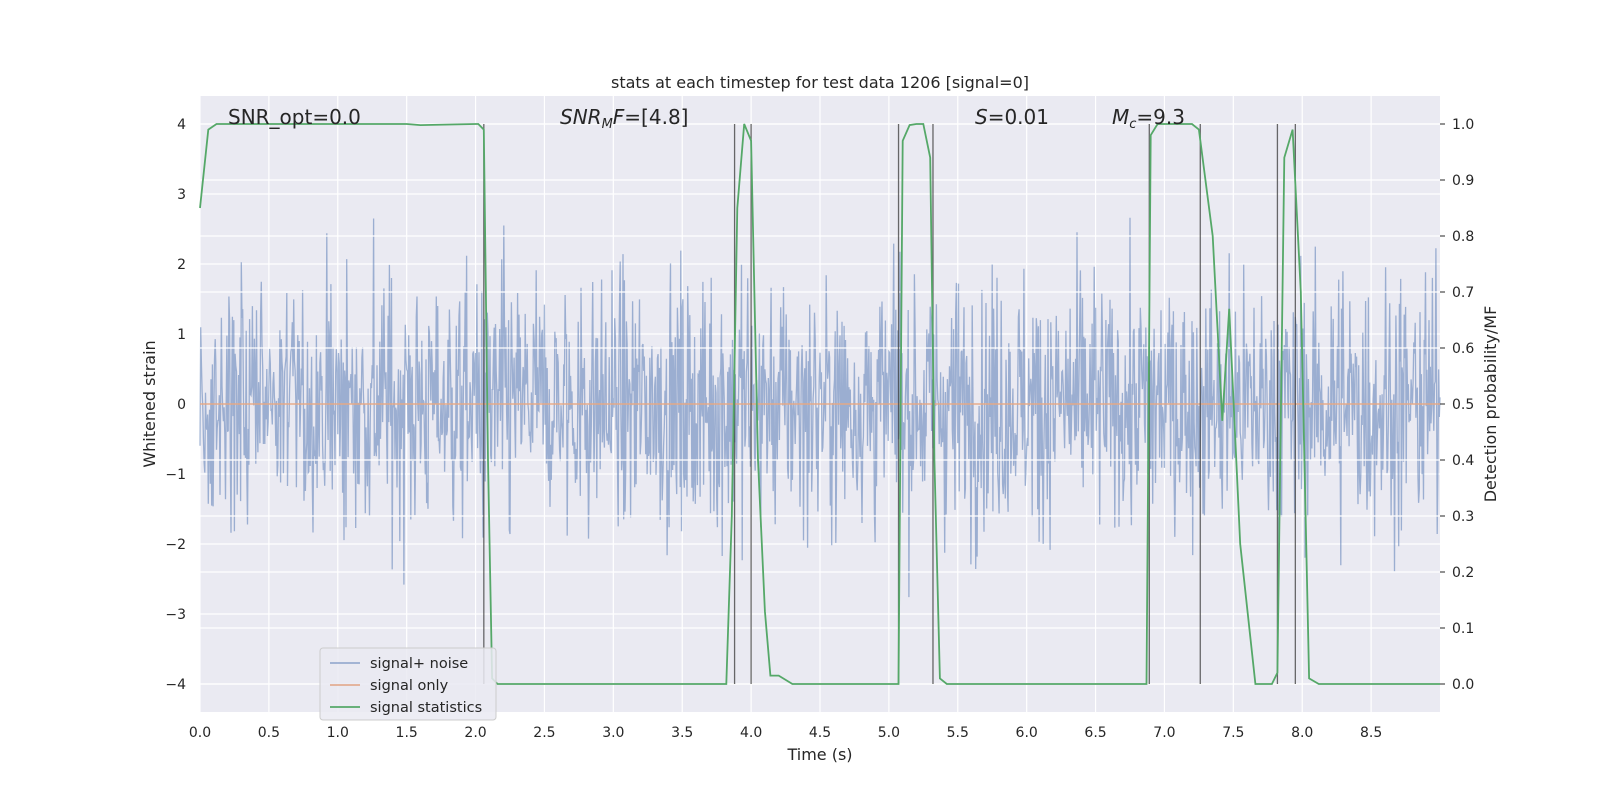  I want to click on annotation-snr-mf: SNRMF=[4.8], so click(624, 118).